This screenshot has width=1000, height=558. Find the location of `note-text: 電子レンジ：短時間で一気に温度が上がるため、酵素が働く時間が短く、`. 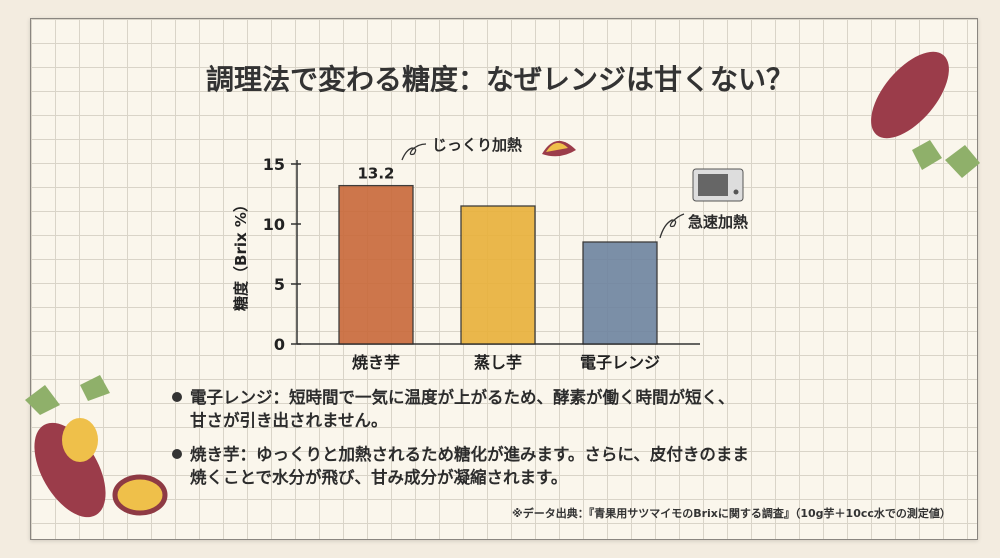

note-text: 電子レンジ：短時間で一気に温度が上がるため、酵素が働く時間が短く、 is located at coordinates (462, 397).